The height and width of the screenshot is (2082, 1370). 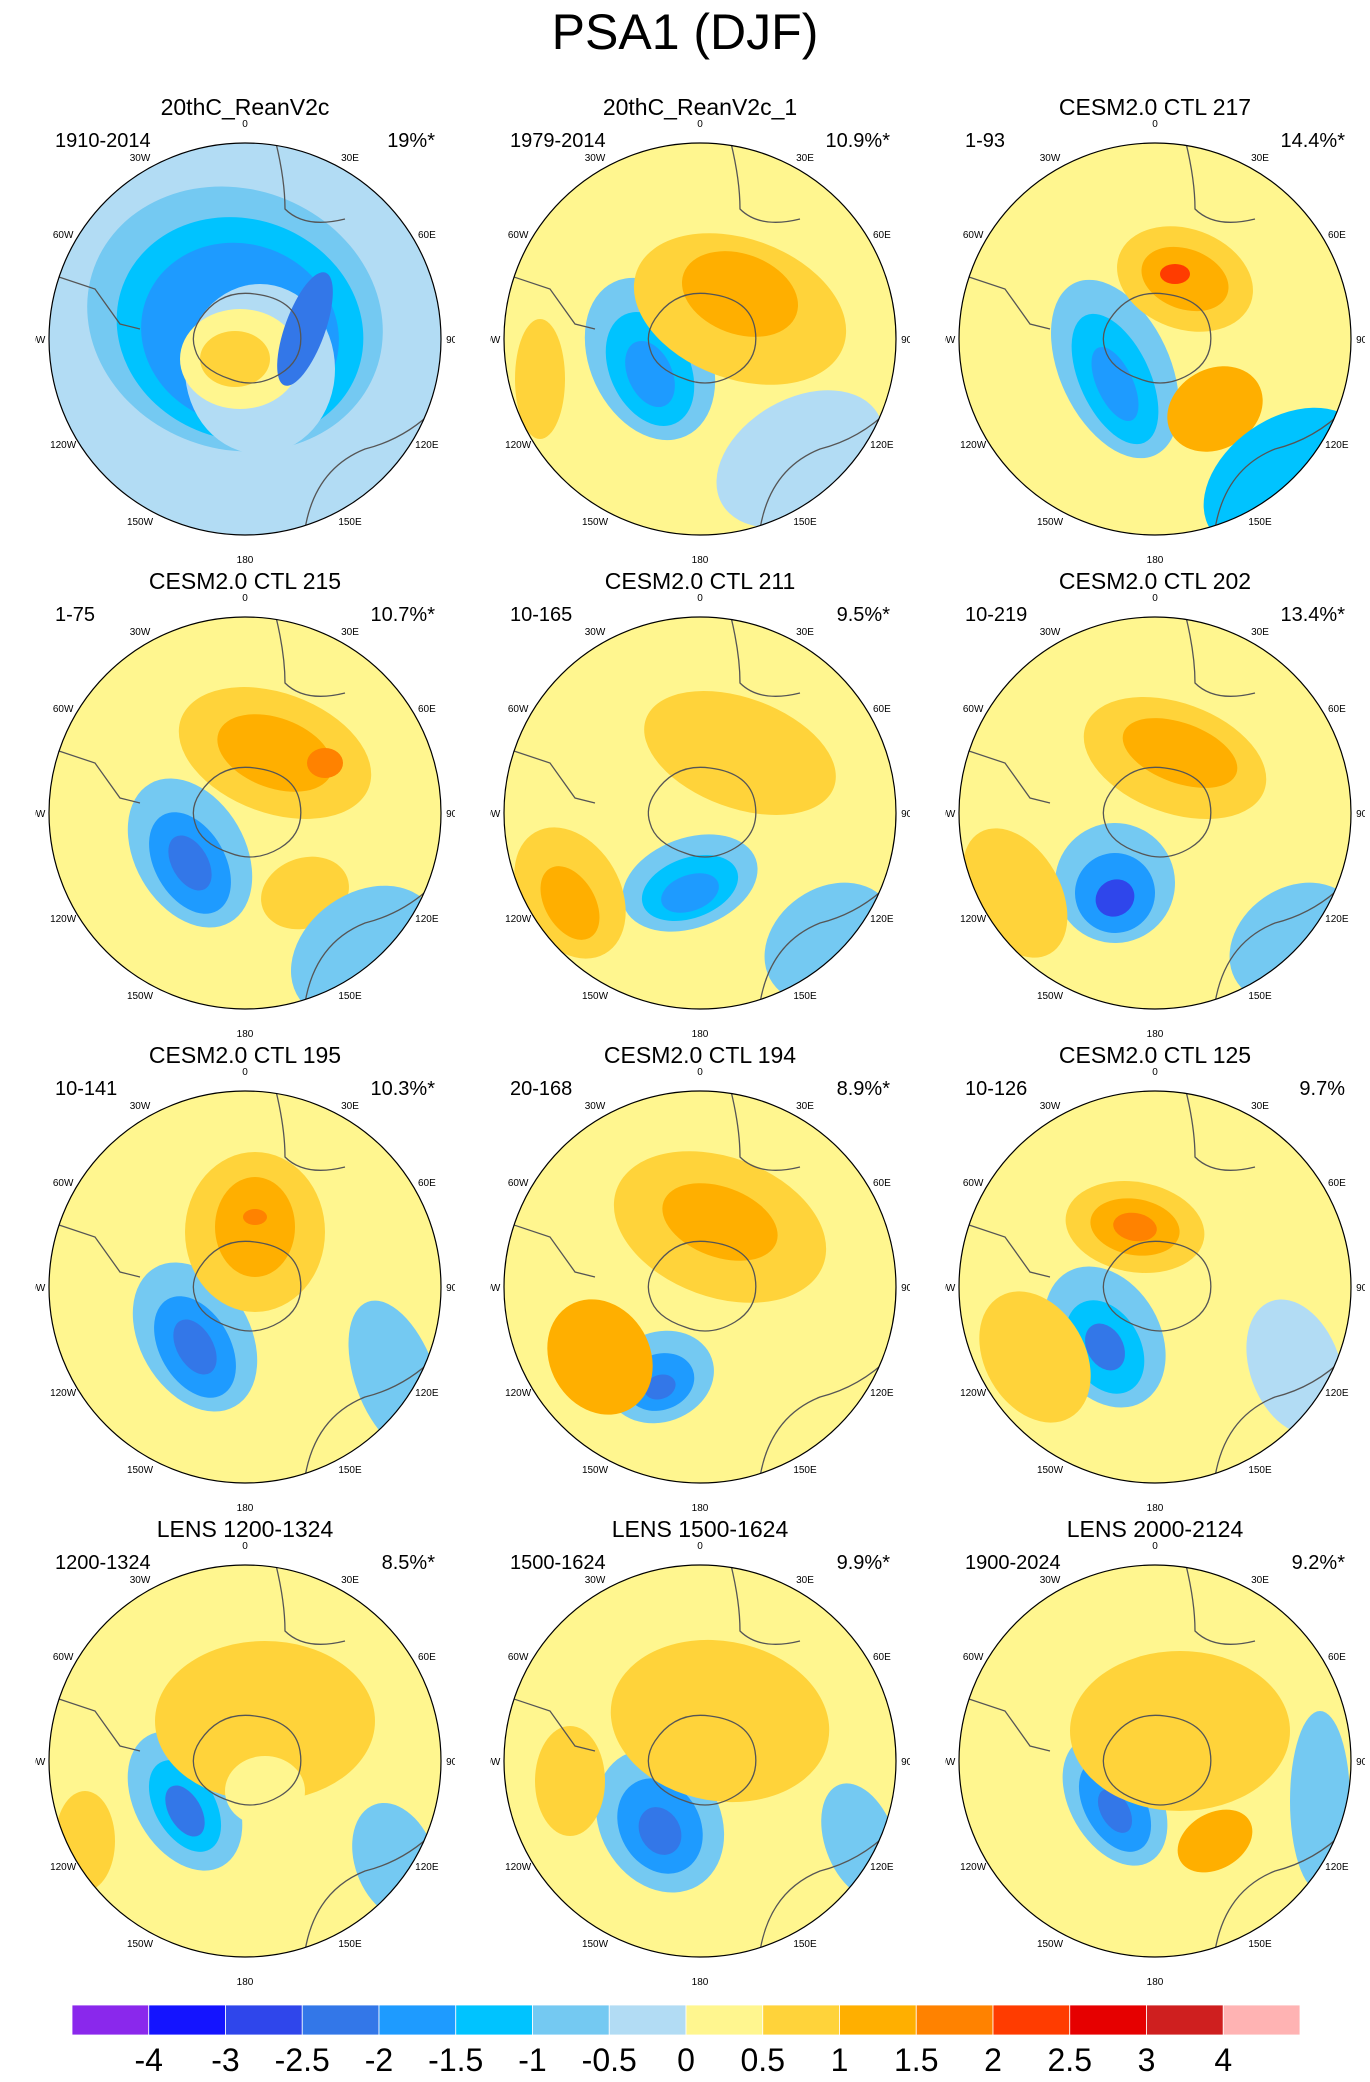 What do you see at coordinates (686, 2040) in the screenshot?
I see `colorbar: -4 -3 -2.5 -2 -1.5 -1 -0.5 0 0.5 1 1.5 2 2.5 3 4` at bounding box center [686, 2040].